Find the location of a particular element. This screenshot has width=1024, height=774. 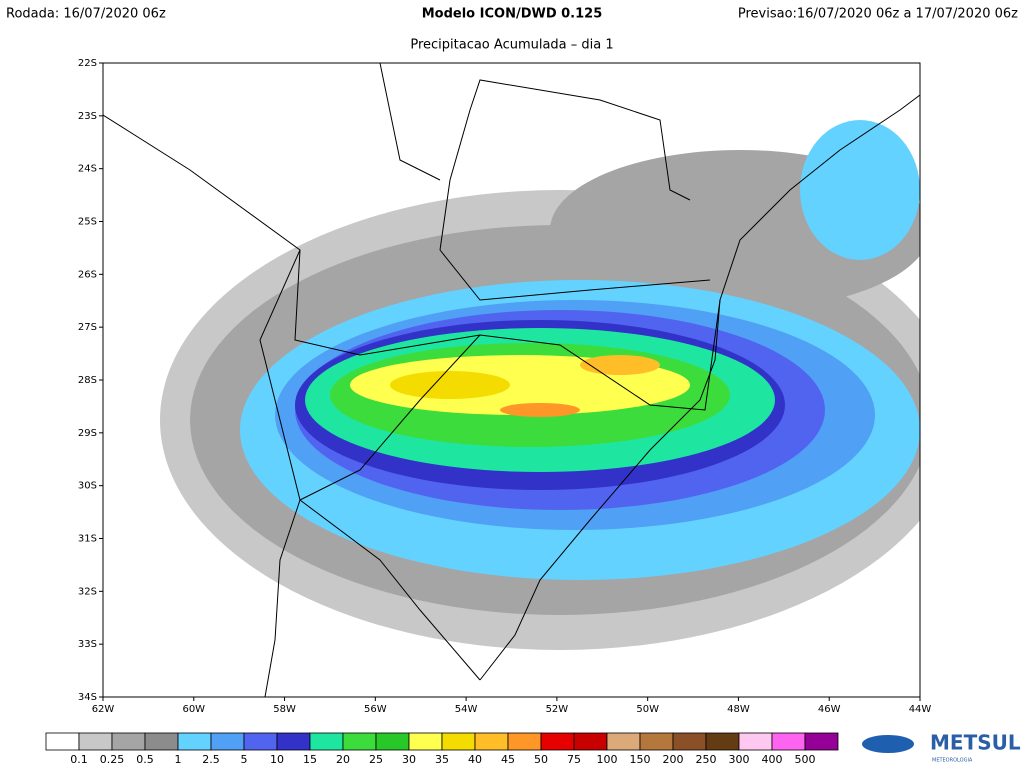

legend-label: 30 is located at coordinates (409, 759).